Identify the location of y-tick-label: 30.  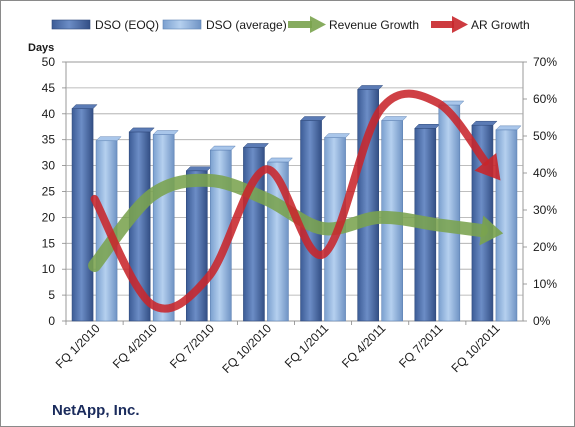
(49, 166).